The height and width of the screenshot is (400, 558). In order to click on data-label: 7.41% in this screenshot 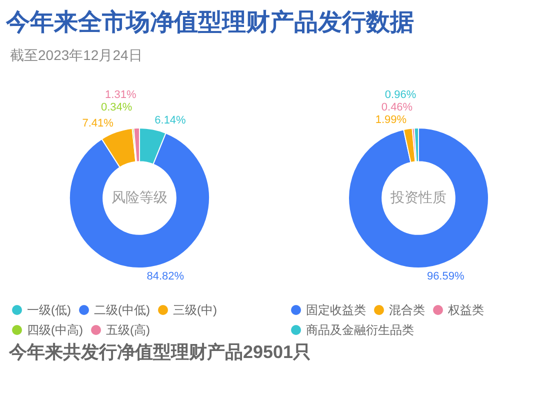, I will do `click(98, 123)`.